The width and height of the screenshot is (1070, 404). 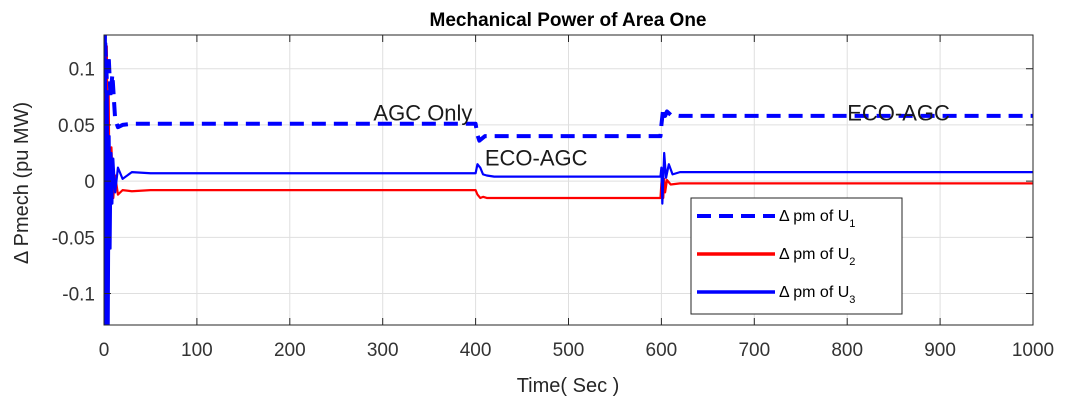 I want to click on x-tick-label: 700, so click(x=754, y=350).